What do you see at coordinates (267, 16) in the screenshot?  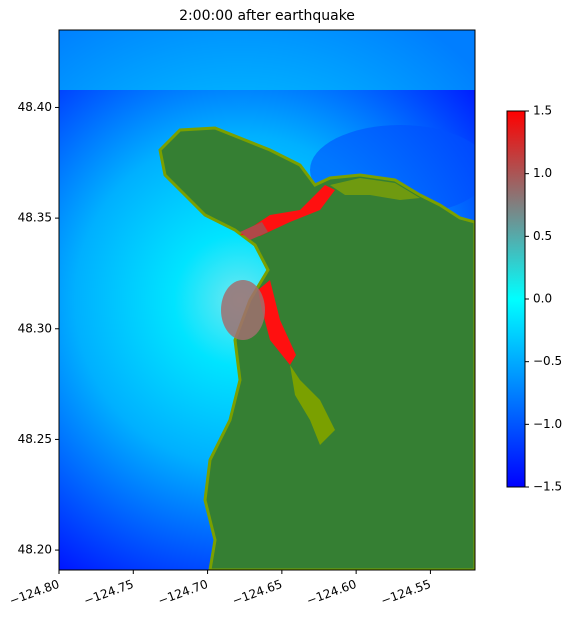 I see `chart-title: 2:00:00 after earthquake` at bounding box center [267, 16].